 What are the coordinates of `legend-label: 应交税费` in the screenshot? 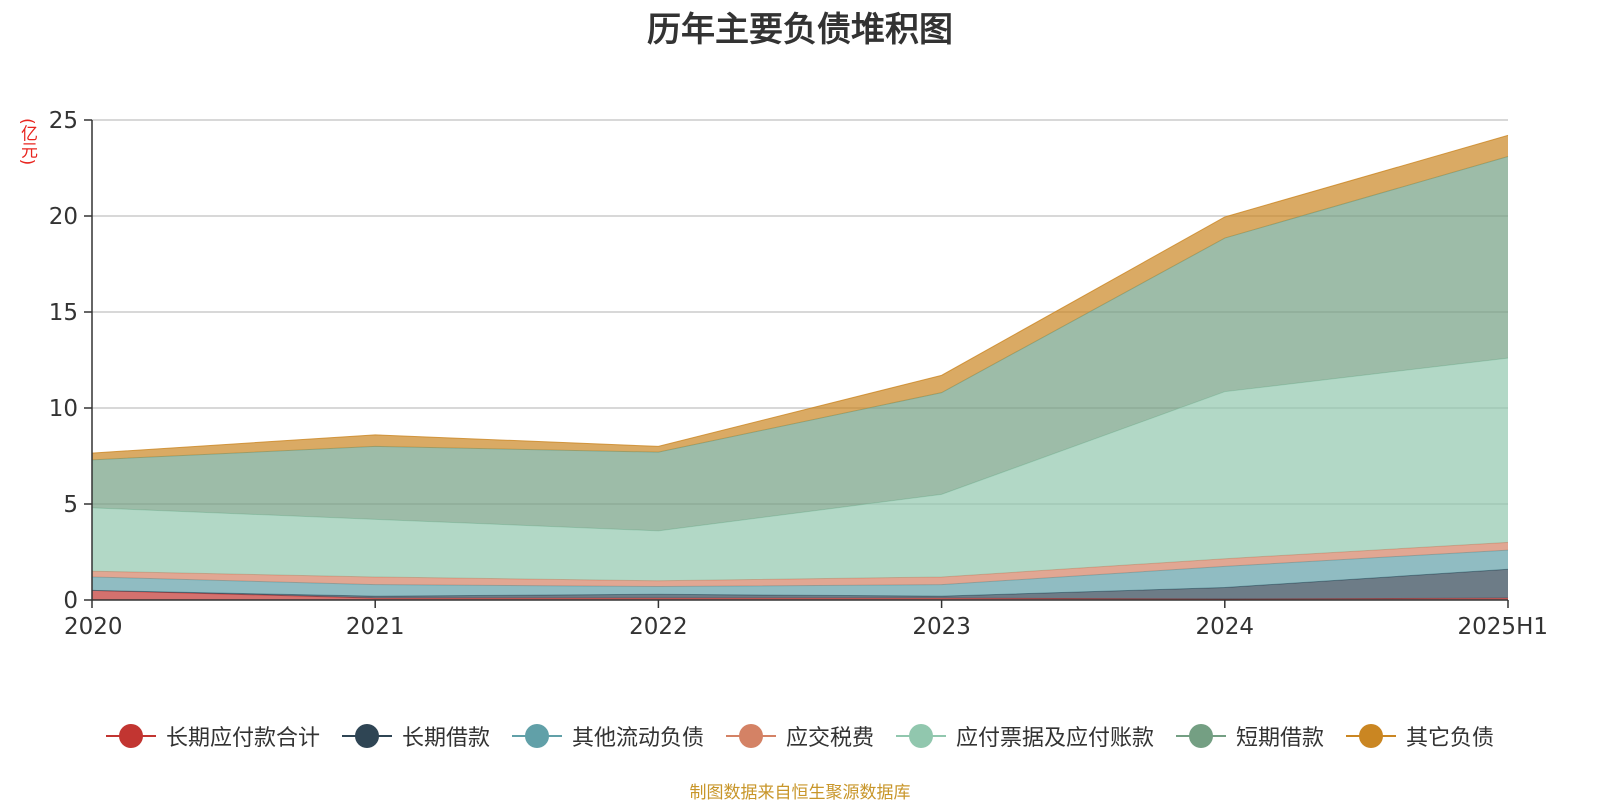 It's located at (829, 738).